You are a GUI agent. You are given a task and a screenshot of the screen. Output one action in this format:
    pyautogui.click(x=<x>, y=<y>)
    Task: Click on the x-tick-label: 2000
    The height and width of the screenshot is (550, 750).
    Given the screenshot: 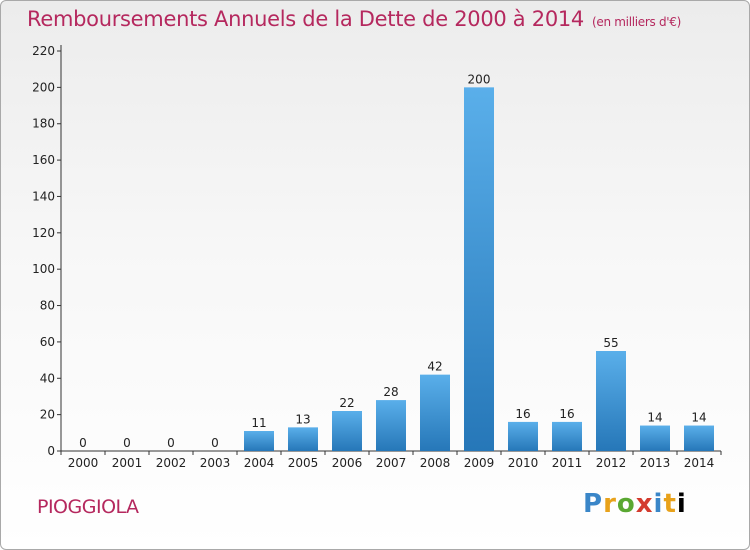 What is the action you would take?
    pyautogui.click(x=83, y=463)
    